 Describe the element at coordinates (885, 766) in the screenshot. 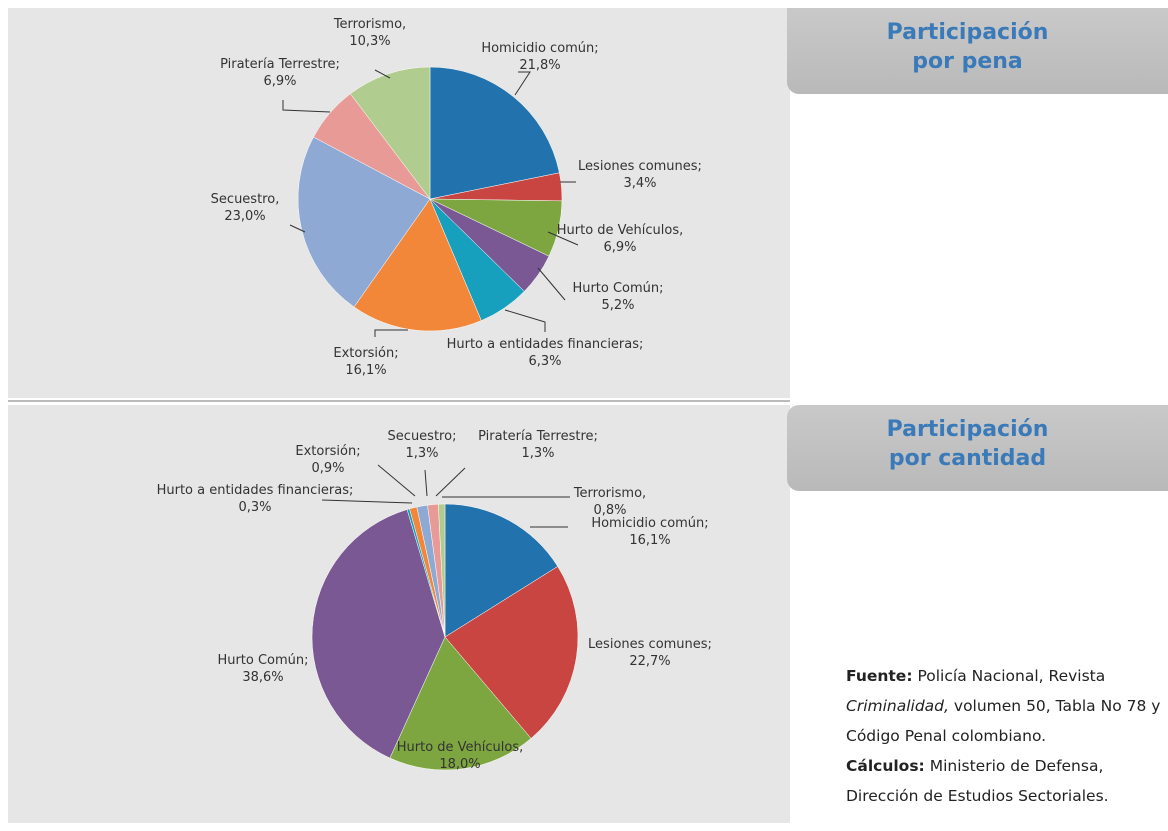

I see `label: Cálculos:` at that location.